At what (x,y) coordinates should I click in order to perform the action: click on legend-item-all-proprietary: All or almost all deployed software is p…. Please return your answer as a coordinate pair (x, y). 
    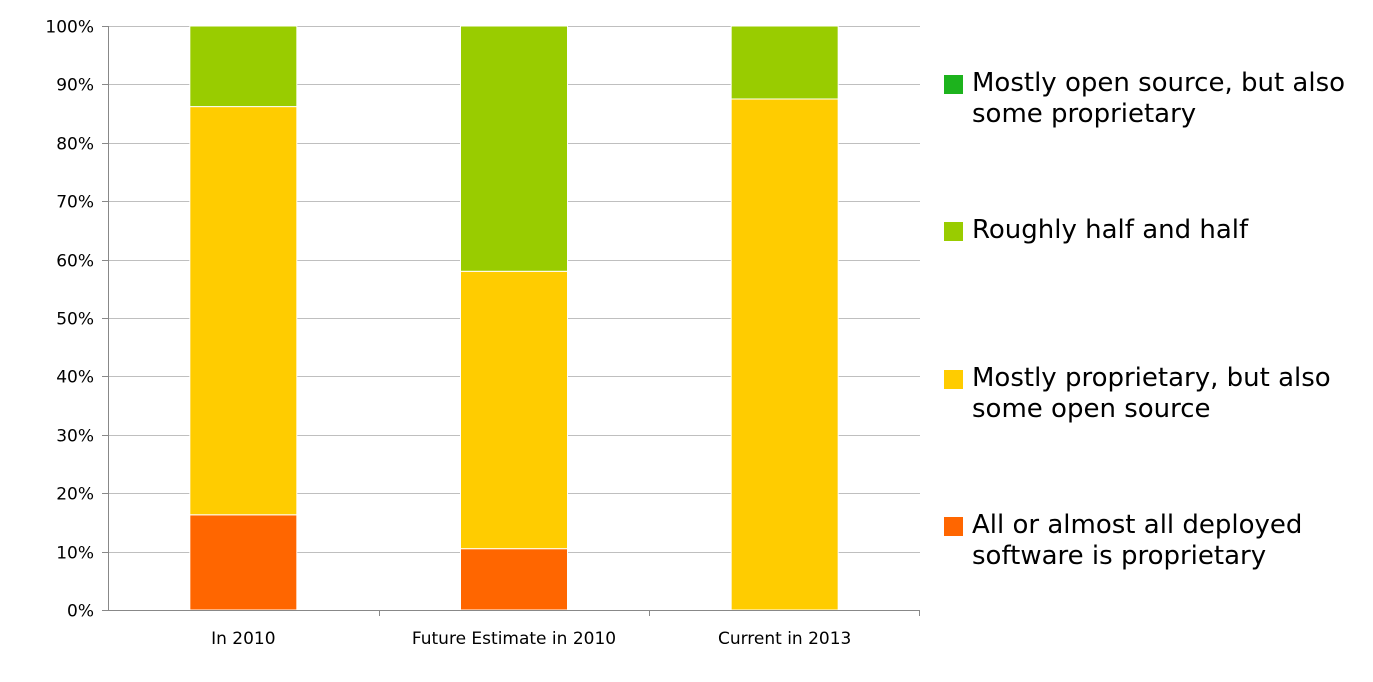
    Looking at the image, I should click on (1158, 541).